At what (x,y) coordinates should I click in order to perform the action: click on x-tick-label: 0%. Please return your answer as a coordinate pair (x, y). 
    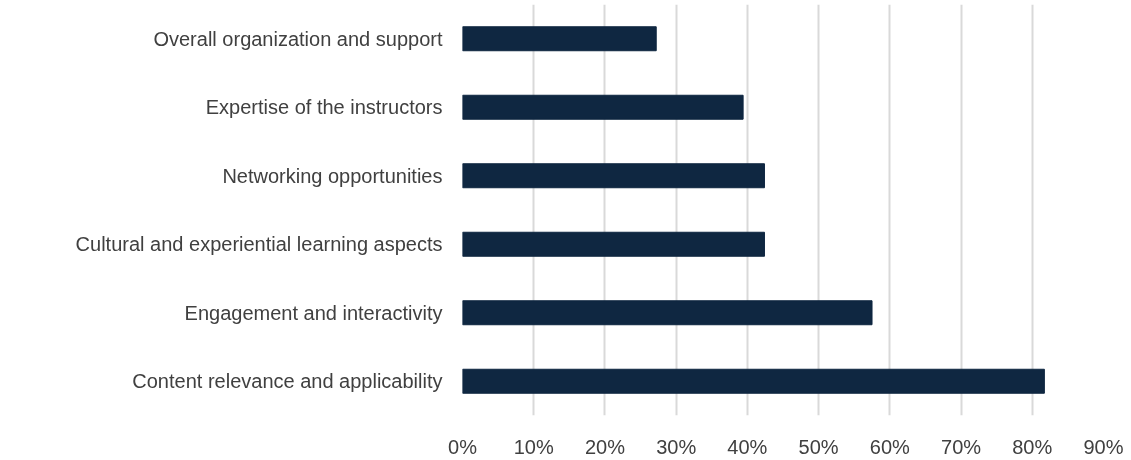
    Looking at the image, I should click on (463, 446).